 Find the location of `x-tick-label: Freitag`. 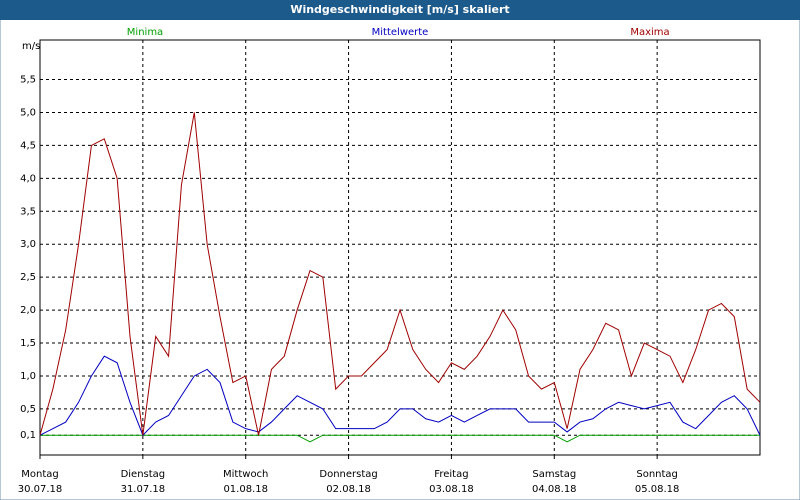

x-tick-label: Freitag is located at coordinates (451, 474).